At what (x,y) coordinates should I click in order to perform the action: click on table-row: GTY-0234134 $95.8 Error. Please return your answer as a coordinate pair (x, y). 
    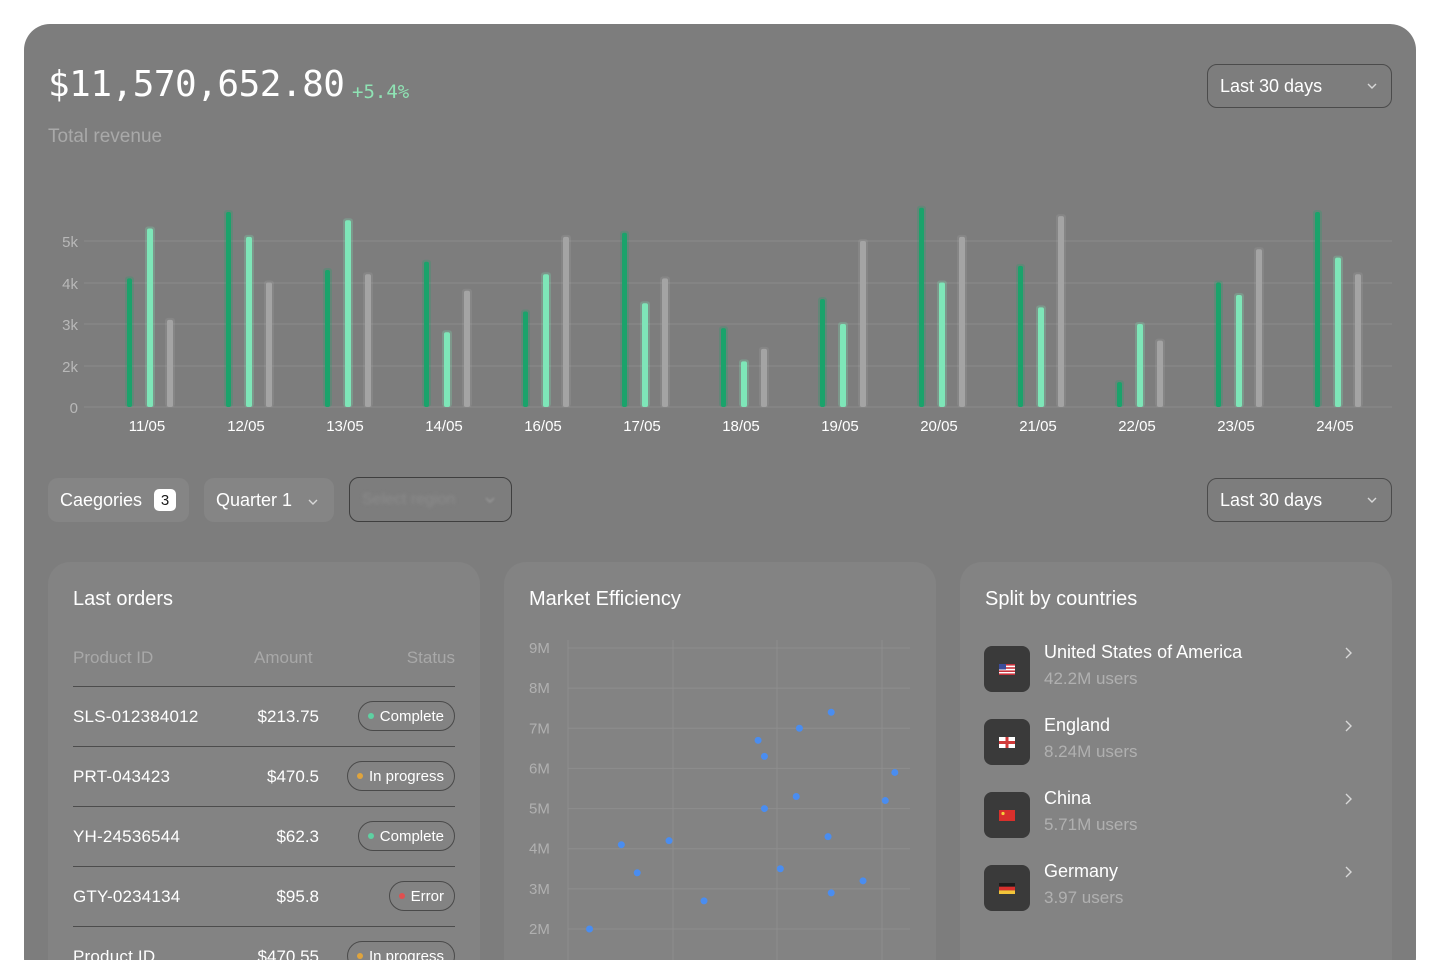
    Looking at the image, I should click on (264, 896).